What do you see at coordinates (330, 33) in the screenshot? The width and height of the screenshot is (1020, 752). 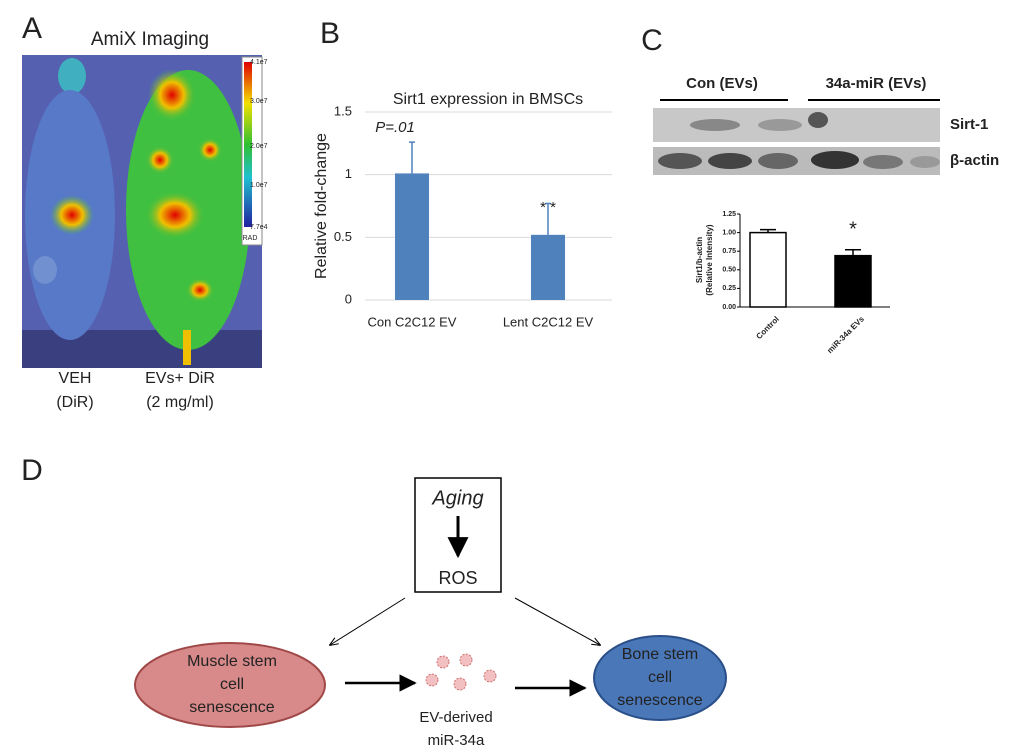 I see `panel-label: B` at bounding box center [330, 33].